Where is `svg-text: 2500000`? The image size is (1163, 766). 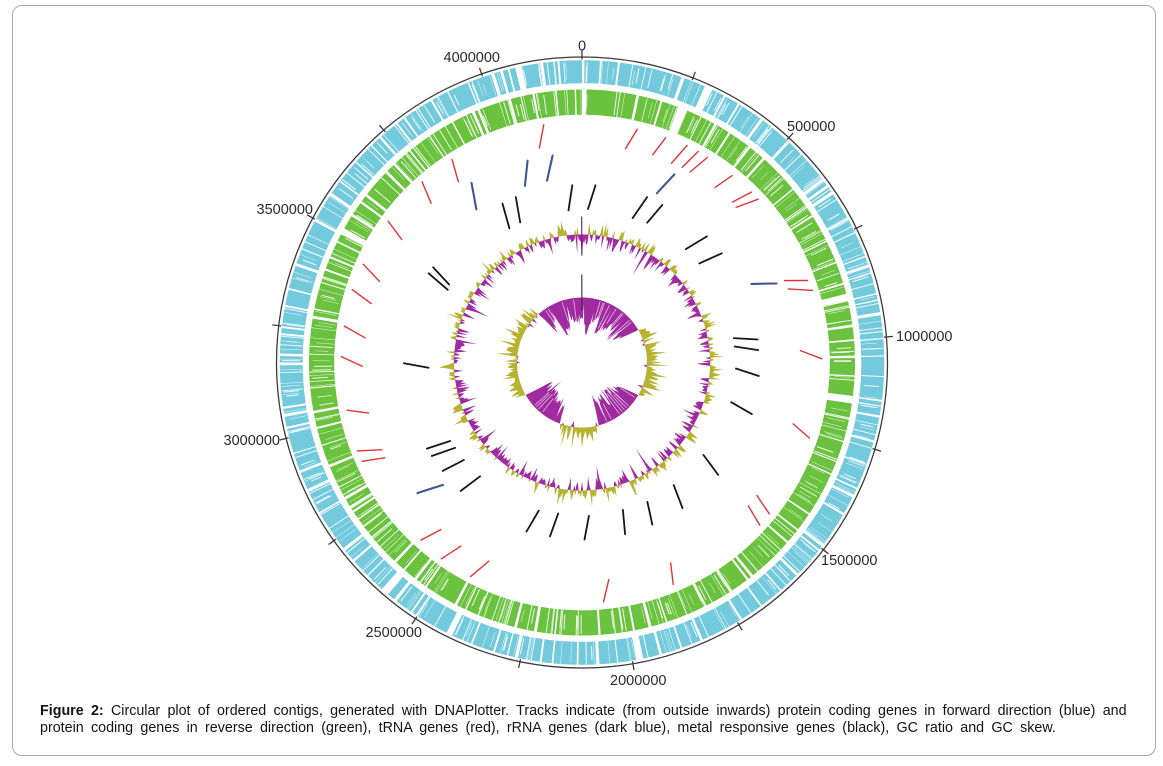
svg-text: 2500000 is located at coordinates (394, 633).